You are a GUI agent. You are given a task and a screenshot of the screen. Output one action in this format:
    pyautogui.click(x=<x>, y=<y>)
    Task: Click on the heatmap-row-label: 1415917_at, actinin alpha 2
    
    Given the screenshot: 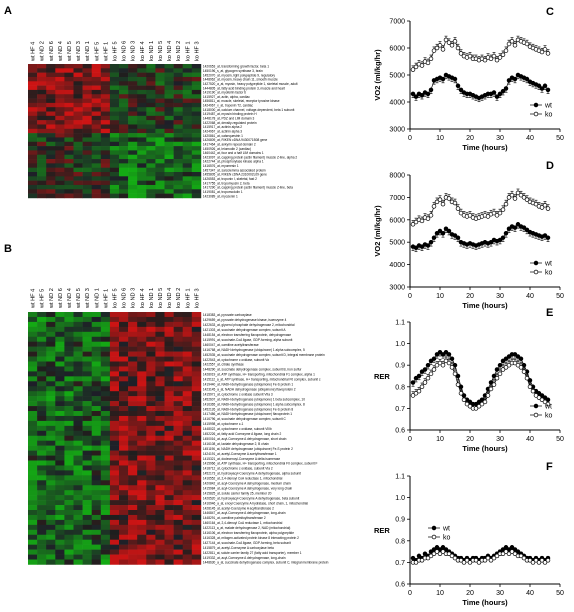 What is the action you would take?
    pyautogui.click(x=222, y=127)
    